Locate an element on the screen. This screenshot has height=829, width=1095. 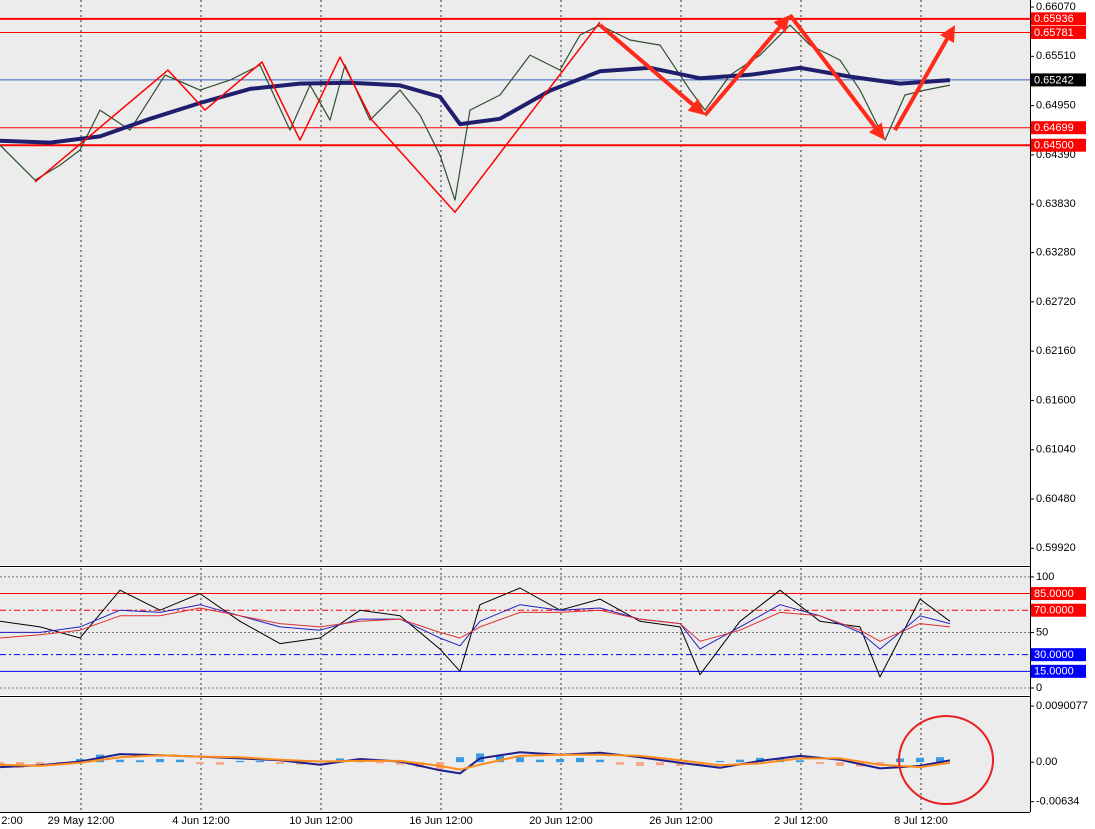
y-tick-label: 0.0090077 is located at coordinates (1062, 706).